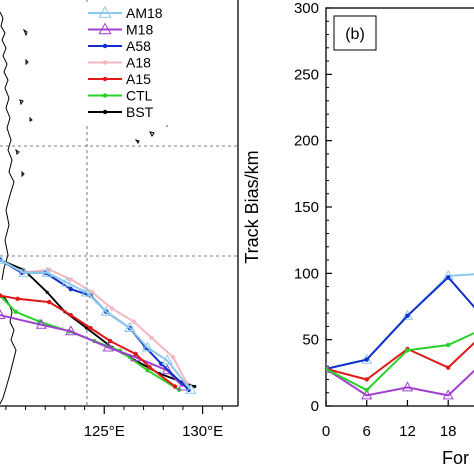  What do you see at coordinates (160, 64) in the screenshot?
I see `legend-background` at bounding box center [160, 64].